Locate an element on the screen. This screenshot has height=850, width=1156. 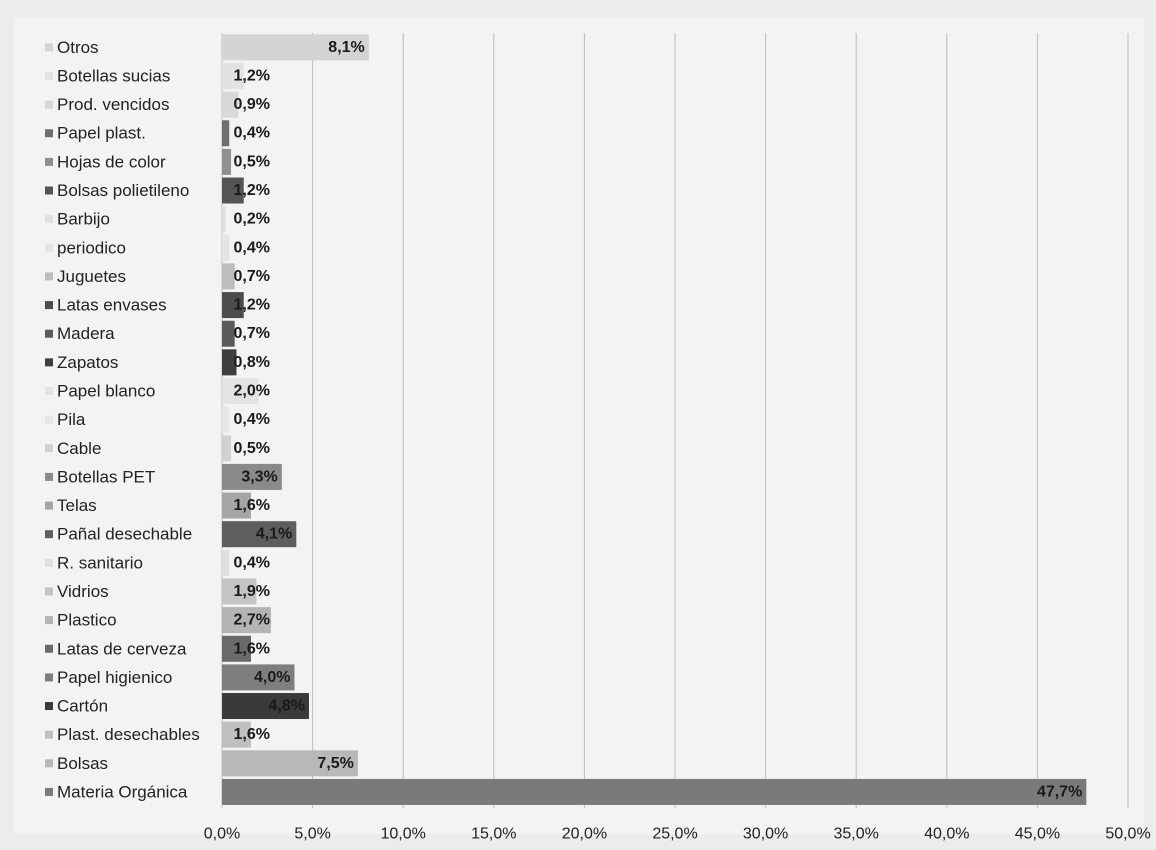
legend-marker-pila is located at coordinates (49, 419).